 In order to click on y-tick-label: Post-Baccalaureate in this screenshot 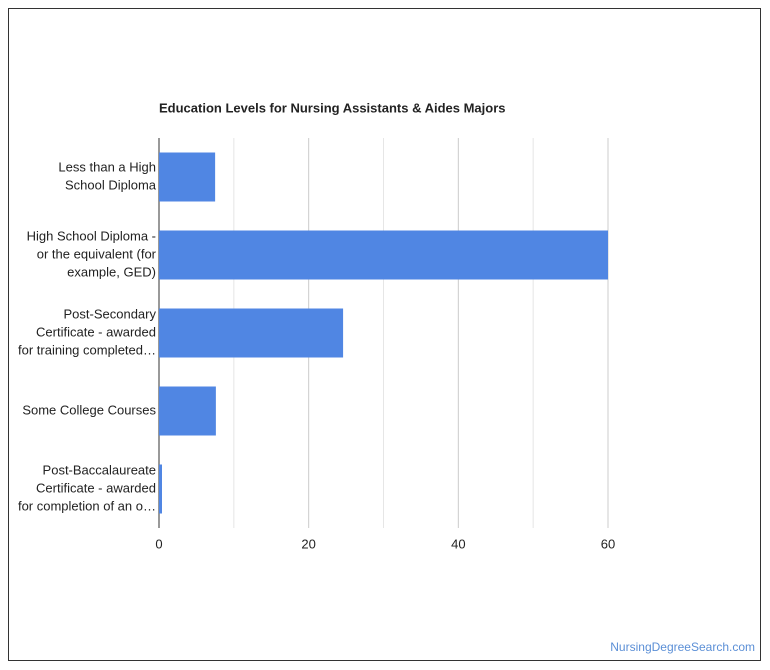, I will do `click(99, 469)`.